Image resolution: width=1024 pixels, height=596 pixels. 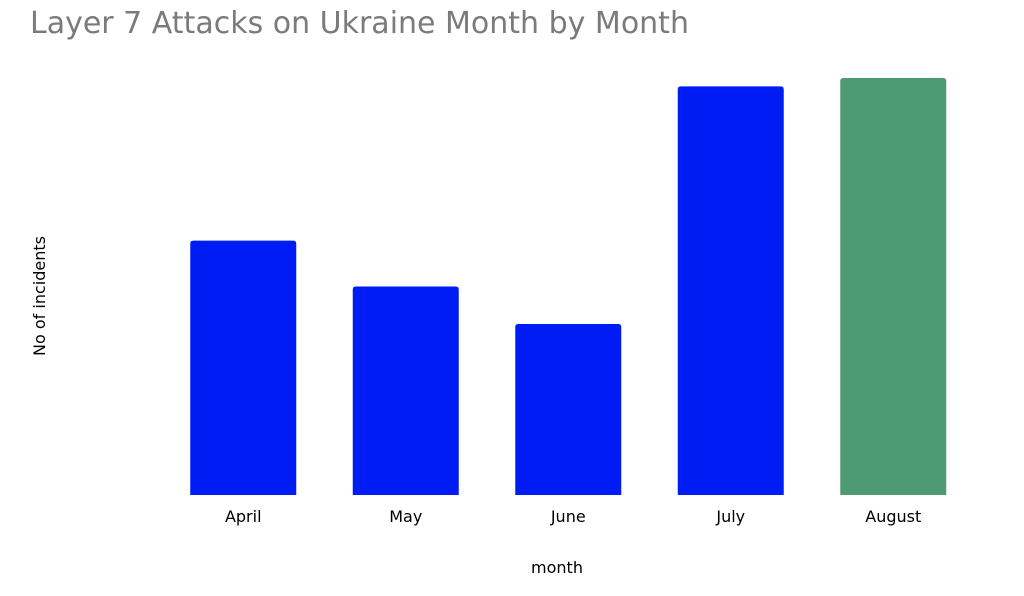 What do you see at coordinates (893, 286) in the screenshot?
I see `bar-august` at bounding box center [893, 286].